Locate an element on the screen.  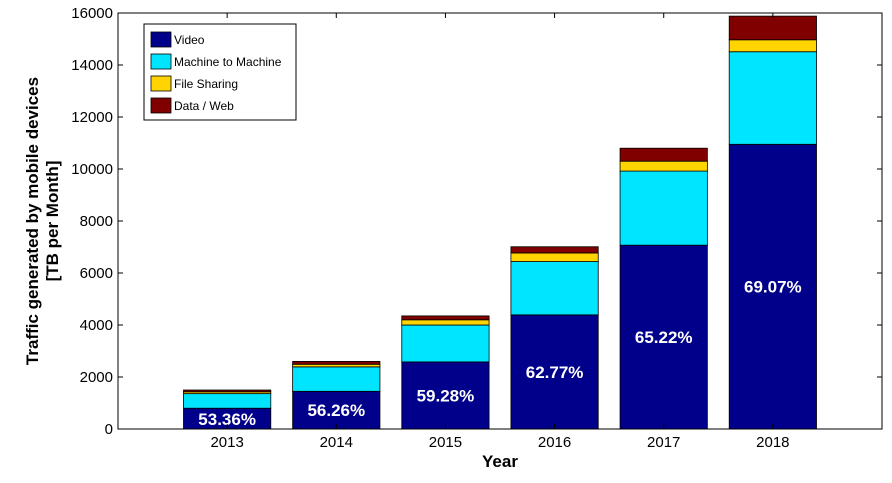
bar-segment-video-2015 is located at coordinates (445, 395).